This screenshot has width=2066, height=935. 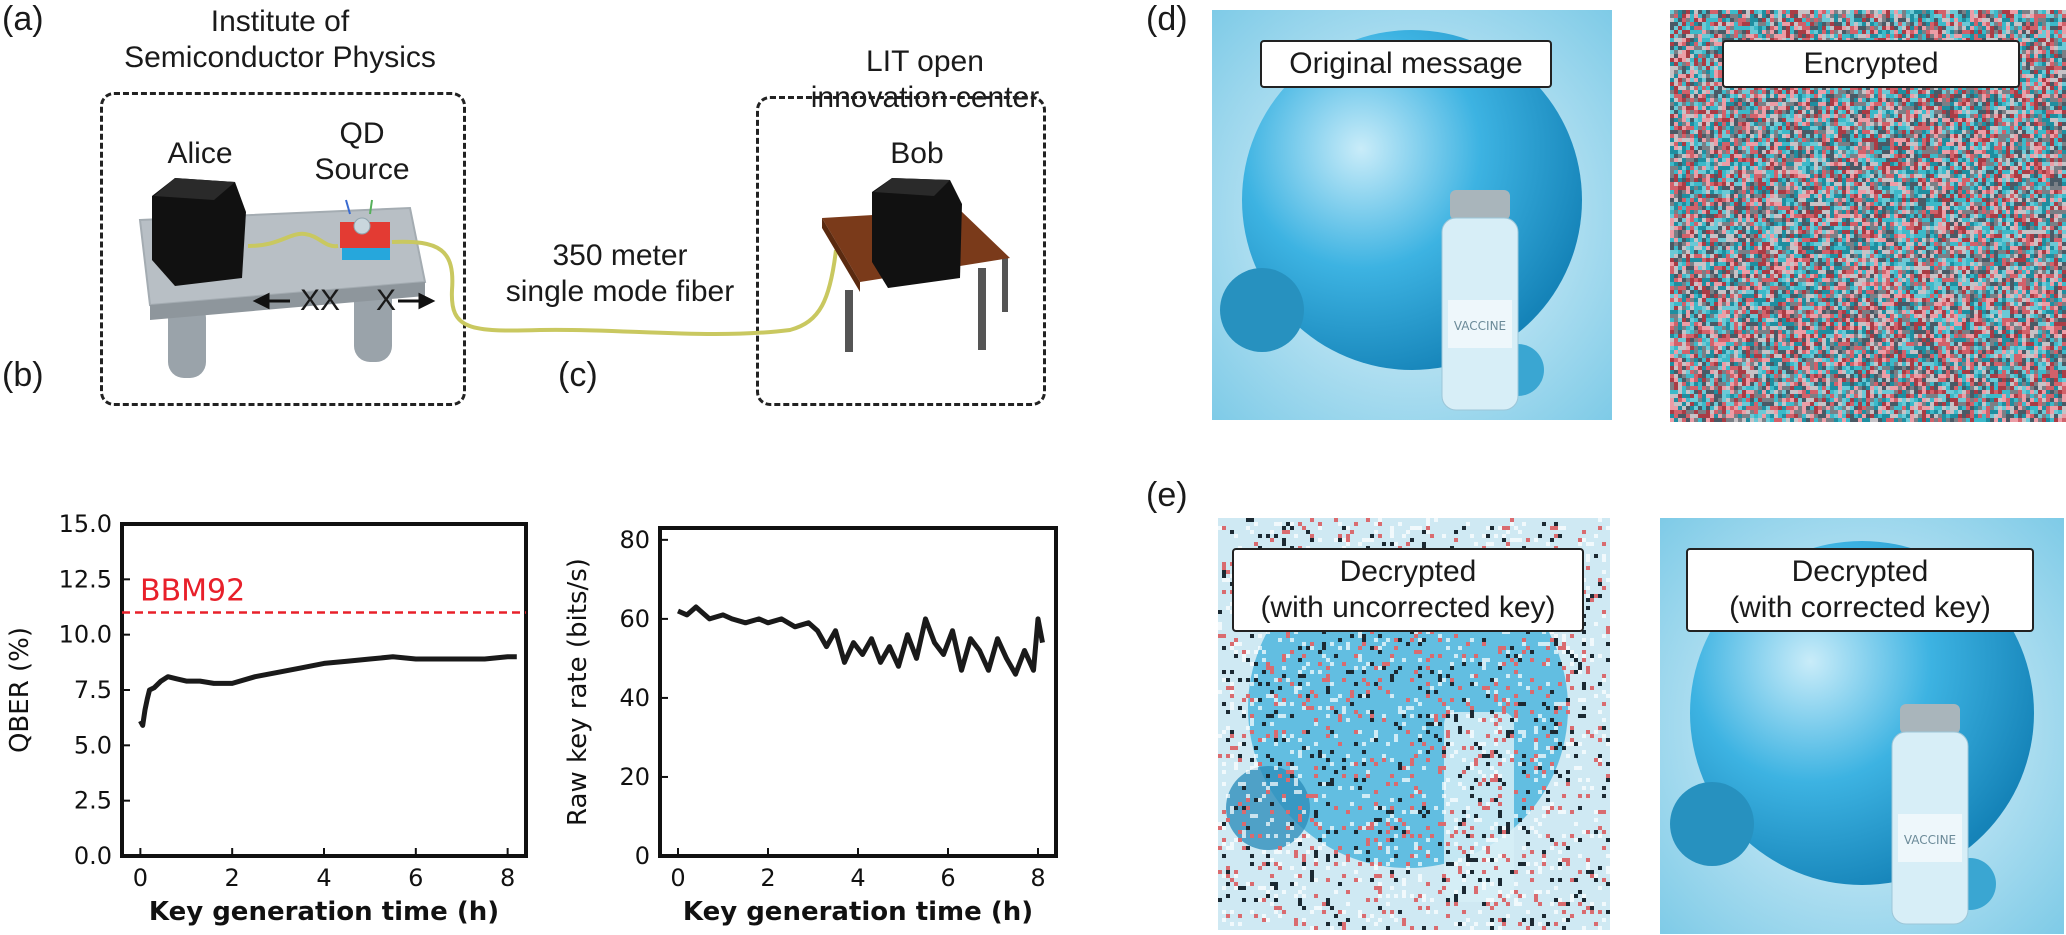 What do you see at coordinates (362, 152) in the screenshot?
I see `qd-source-label: QD Source` at bounding box center [362, 152].